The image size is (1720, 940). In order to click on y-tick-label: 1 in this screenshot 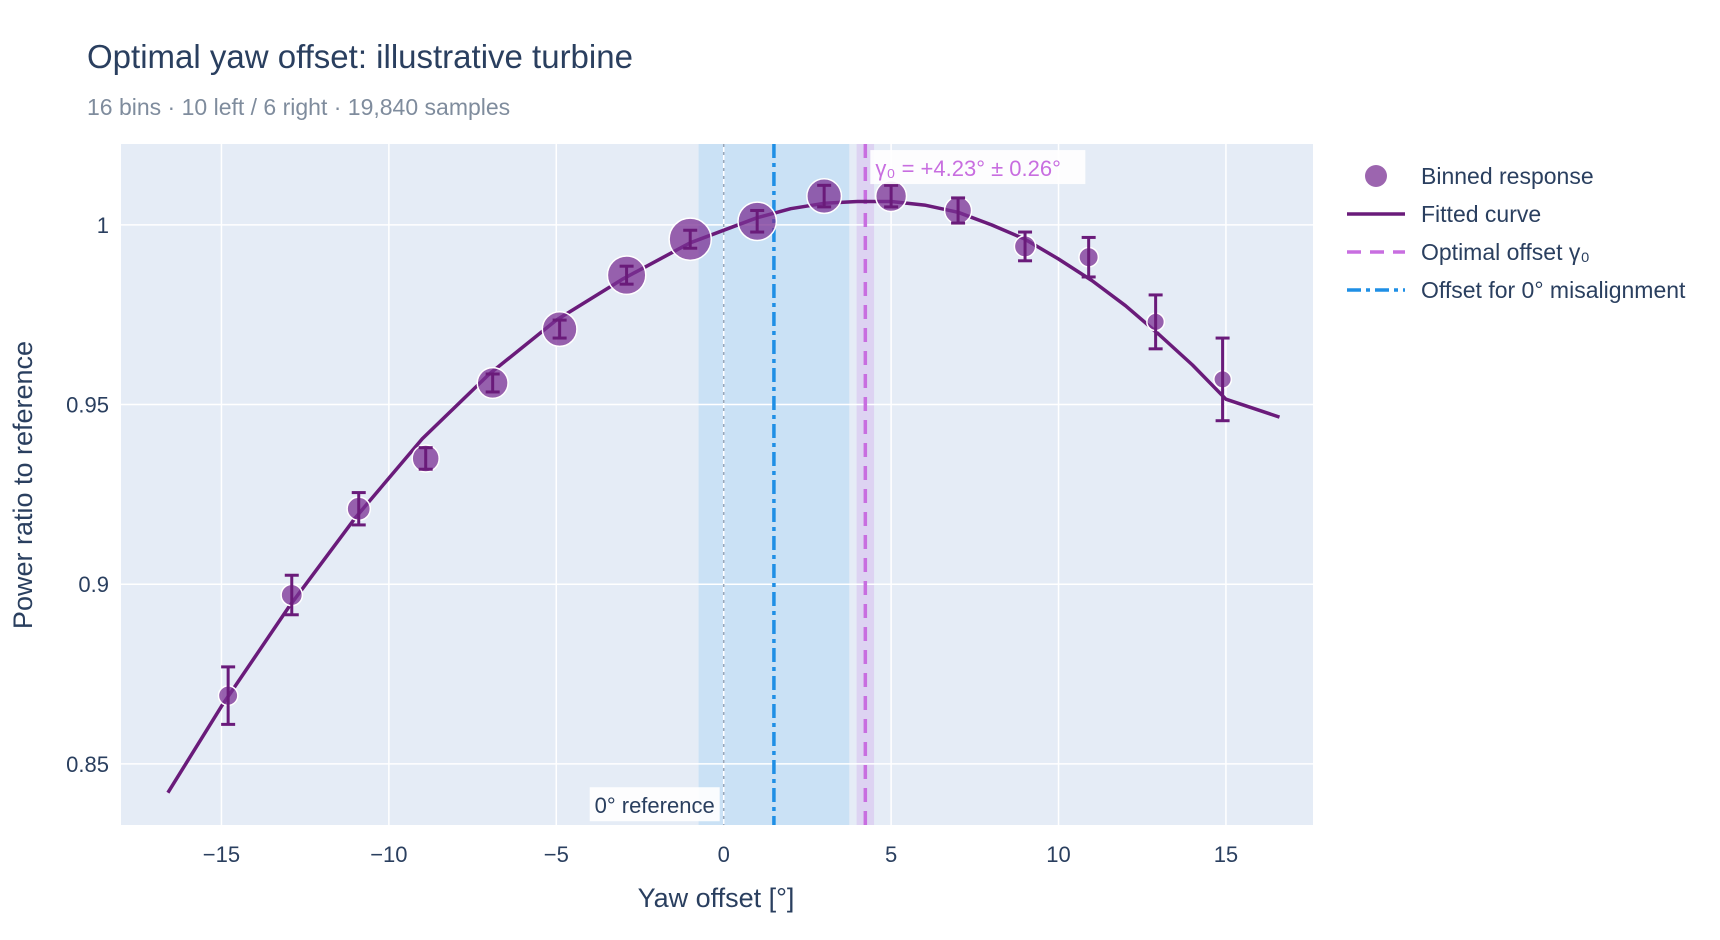, I will do `click(103, 225)`.